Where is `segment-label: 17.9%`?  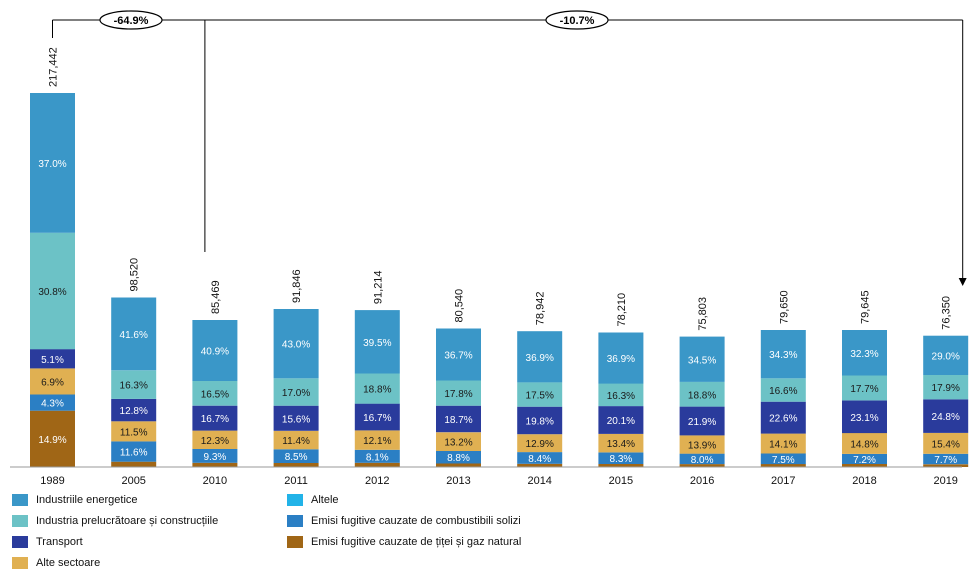
segment-label: 17.9% is located at coordinates (946, 388).